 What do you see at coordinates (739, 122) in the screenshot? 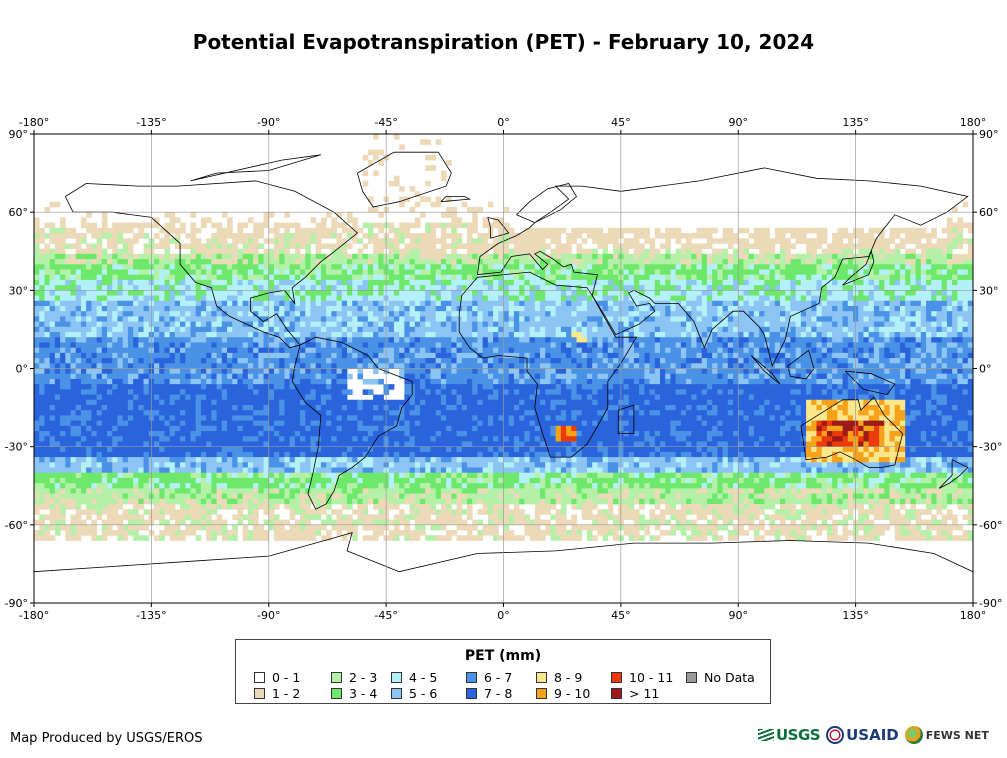
I see `lon-label-top: 90°` at bounding box center [739, 122].